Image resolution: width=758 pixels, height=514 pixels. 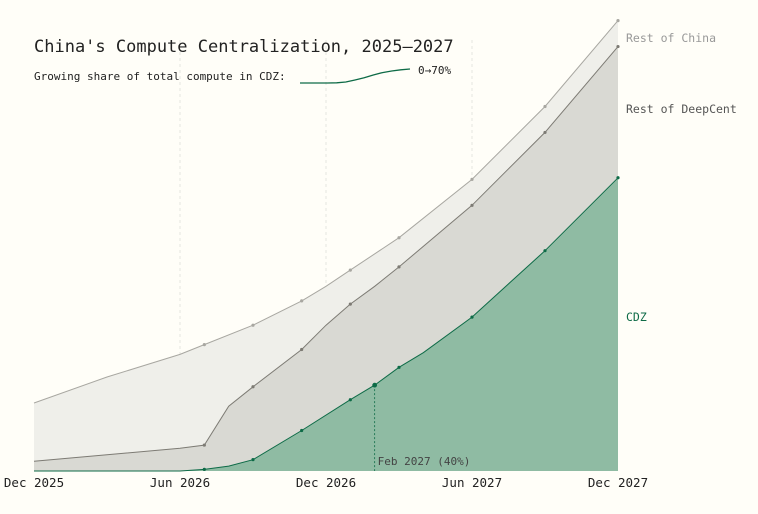 What do you see at coordinates (681, 109) in the screenshot?
I see `series-label: Rest of DeepCent` at bounding box center [681, 109].